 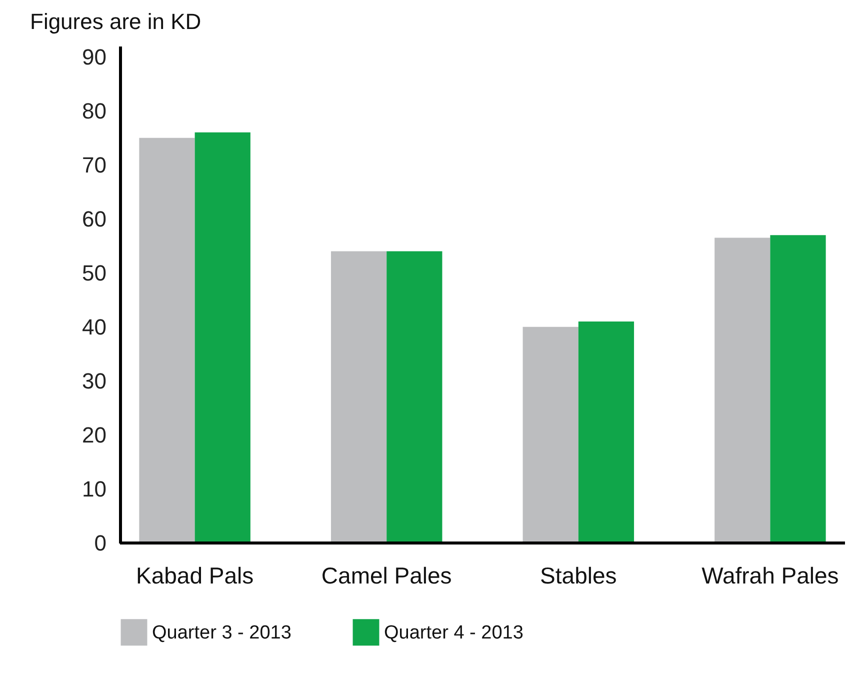 I want to click on y-tick-label: 0, so click(x=100, y=543).